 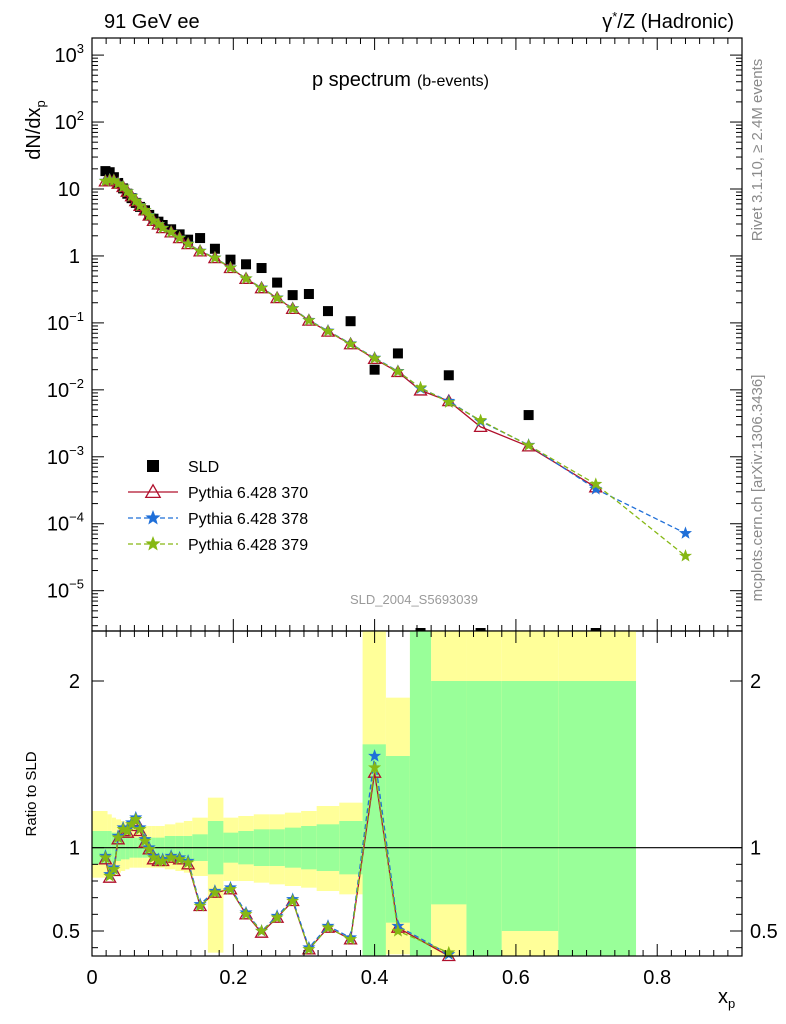 What do you see at coordinates (40, 103) in the screenshot?
I see `main-ylabel-sub: p` at bounding box center [40, 103].